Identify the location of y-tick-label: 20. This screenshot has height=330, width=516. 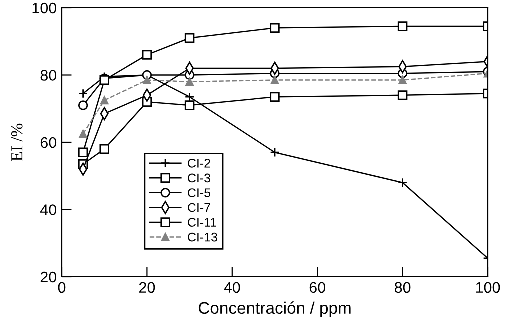
(48, 277).